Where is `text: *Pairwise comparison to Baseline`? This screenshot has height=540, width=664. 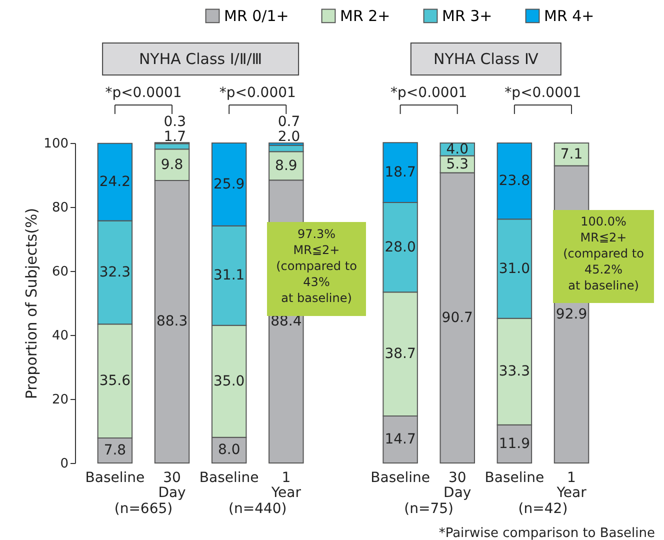 text: *Pairwise comparison to Baseline is located at coordinates (546, 533).